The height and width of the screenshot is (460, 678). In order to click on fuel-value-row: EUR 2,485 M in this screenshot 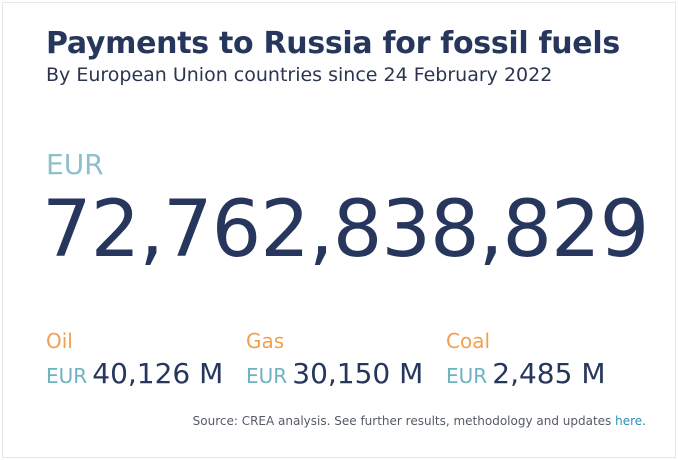, I will do `click(525, 376)`.